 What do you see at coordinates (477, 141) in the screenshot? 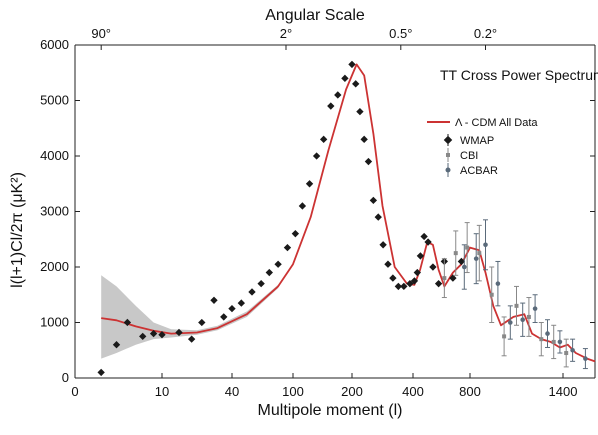
I see `legend-wmap-label: WMAP` at bounding box center [477, 141].